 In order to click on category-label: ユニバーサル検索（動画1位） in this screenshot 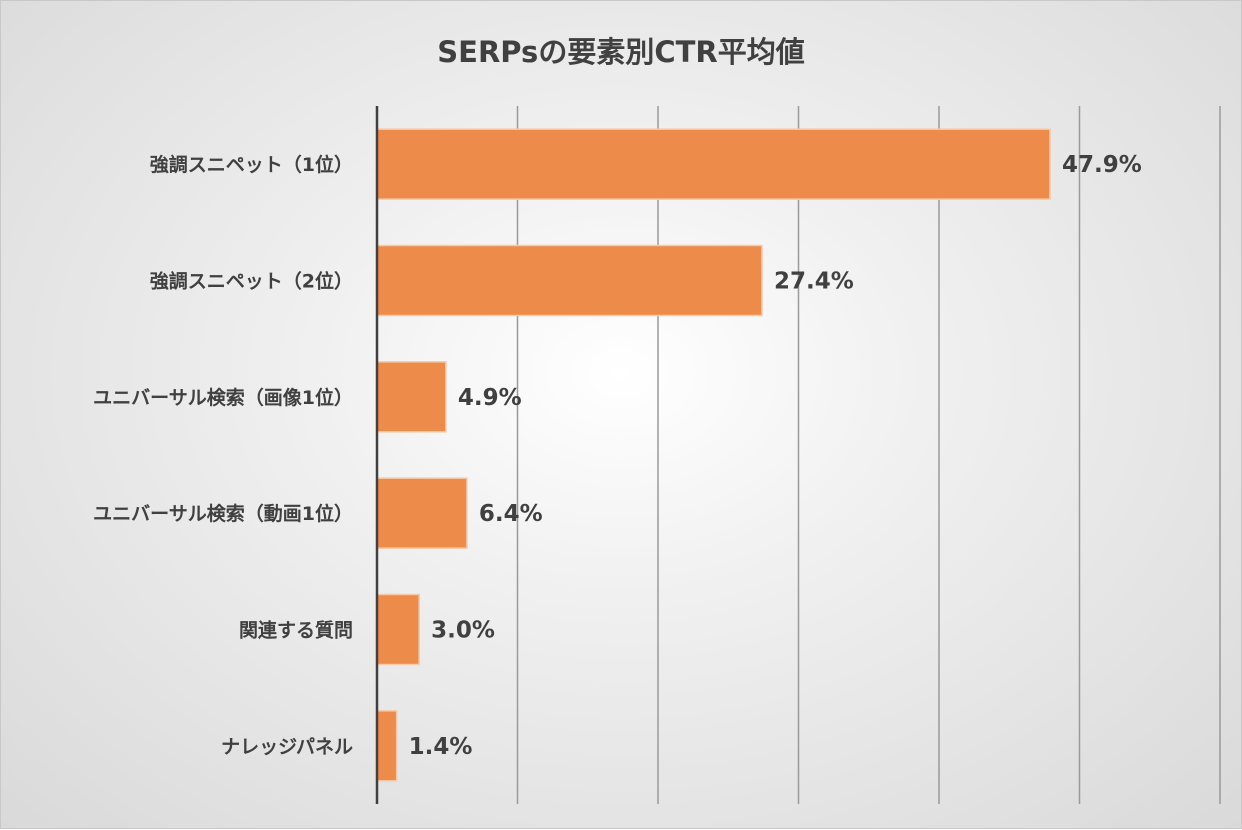, I will do `click(223, 513)`.